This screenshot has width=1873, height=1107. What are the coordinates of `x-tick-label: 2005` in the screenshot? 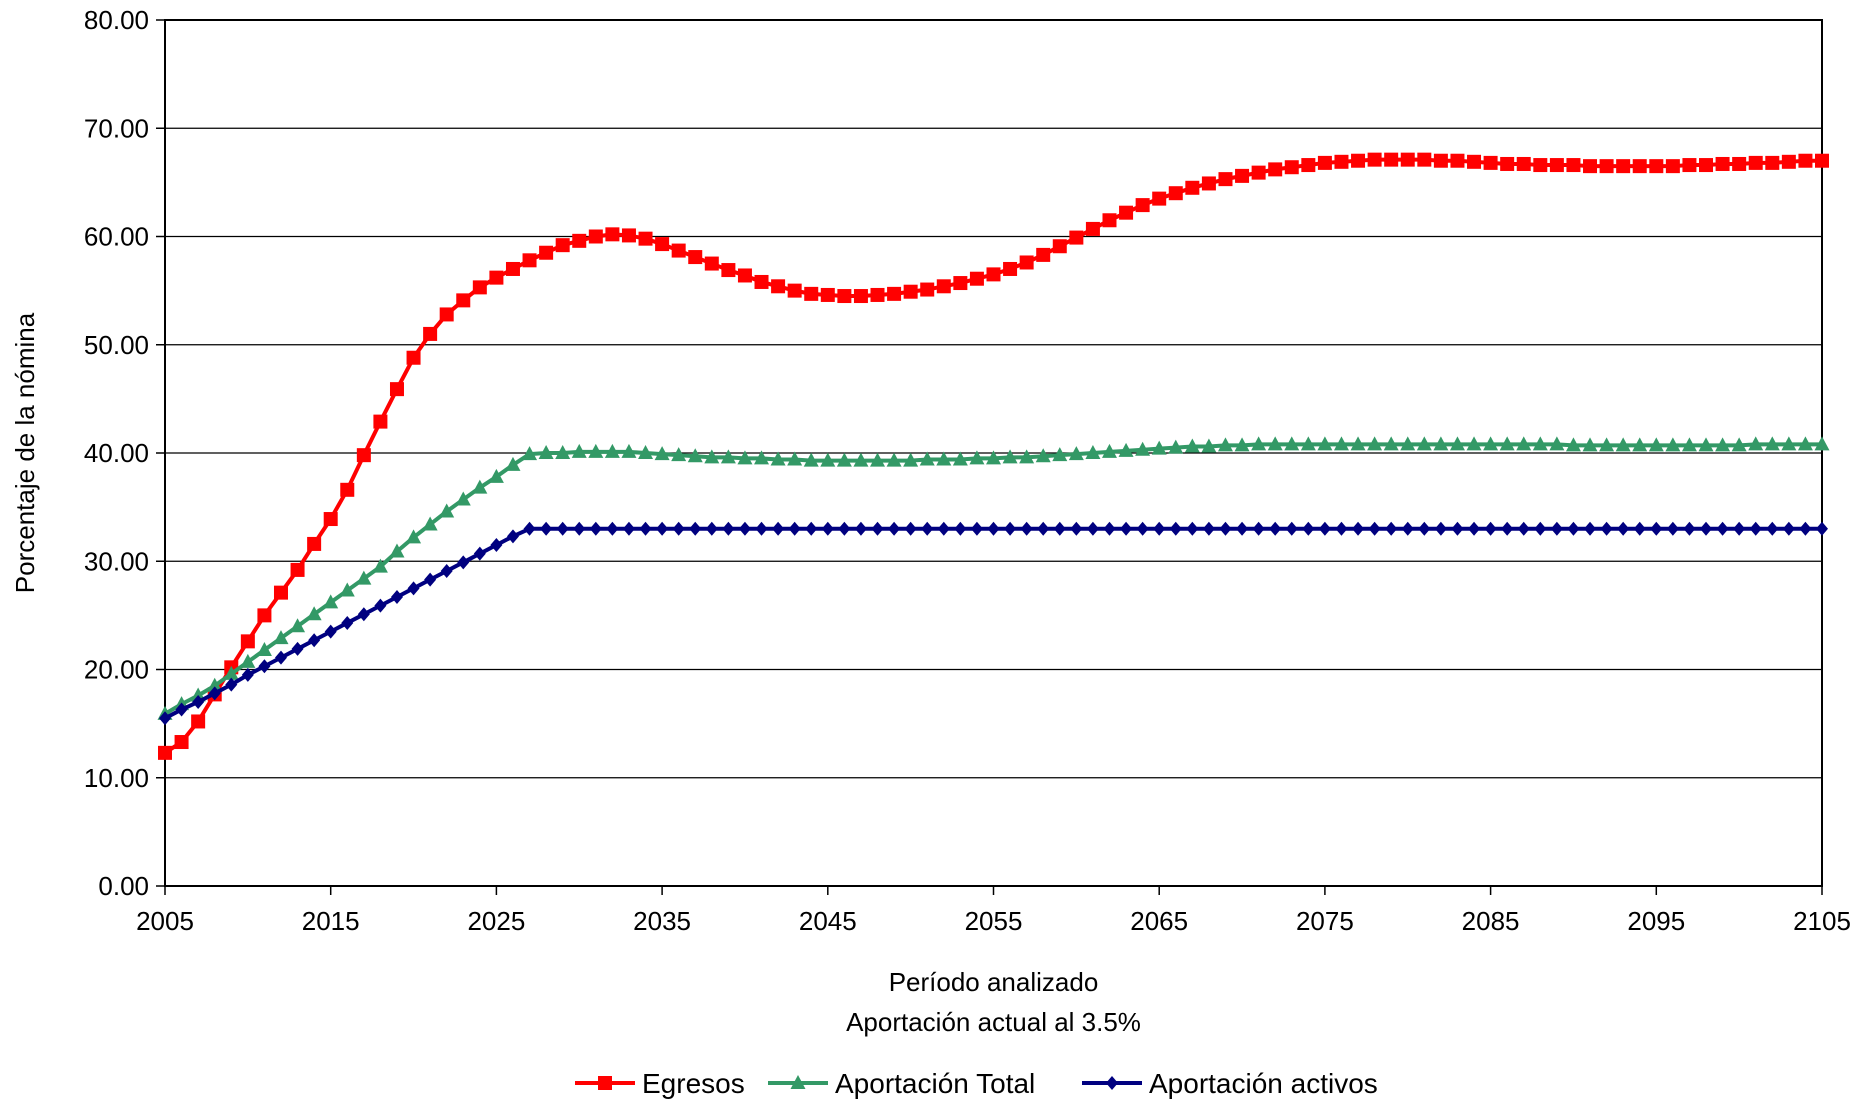 It's located at (165, 921).